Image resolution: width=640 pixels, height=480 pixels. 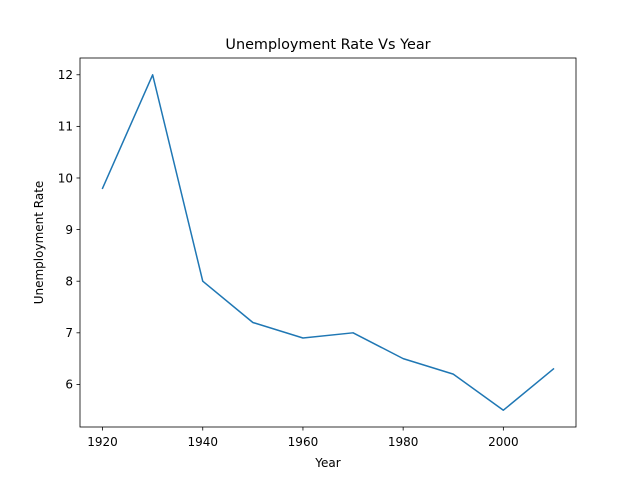 I want to click on y-tick-label: 9, so click(x=69, y=230).